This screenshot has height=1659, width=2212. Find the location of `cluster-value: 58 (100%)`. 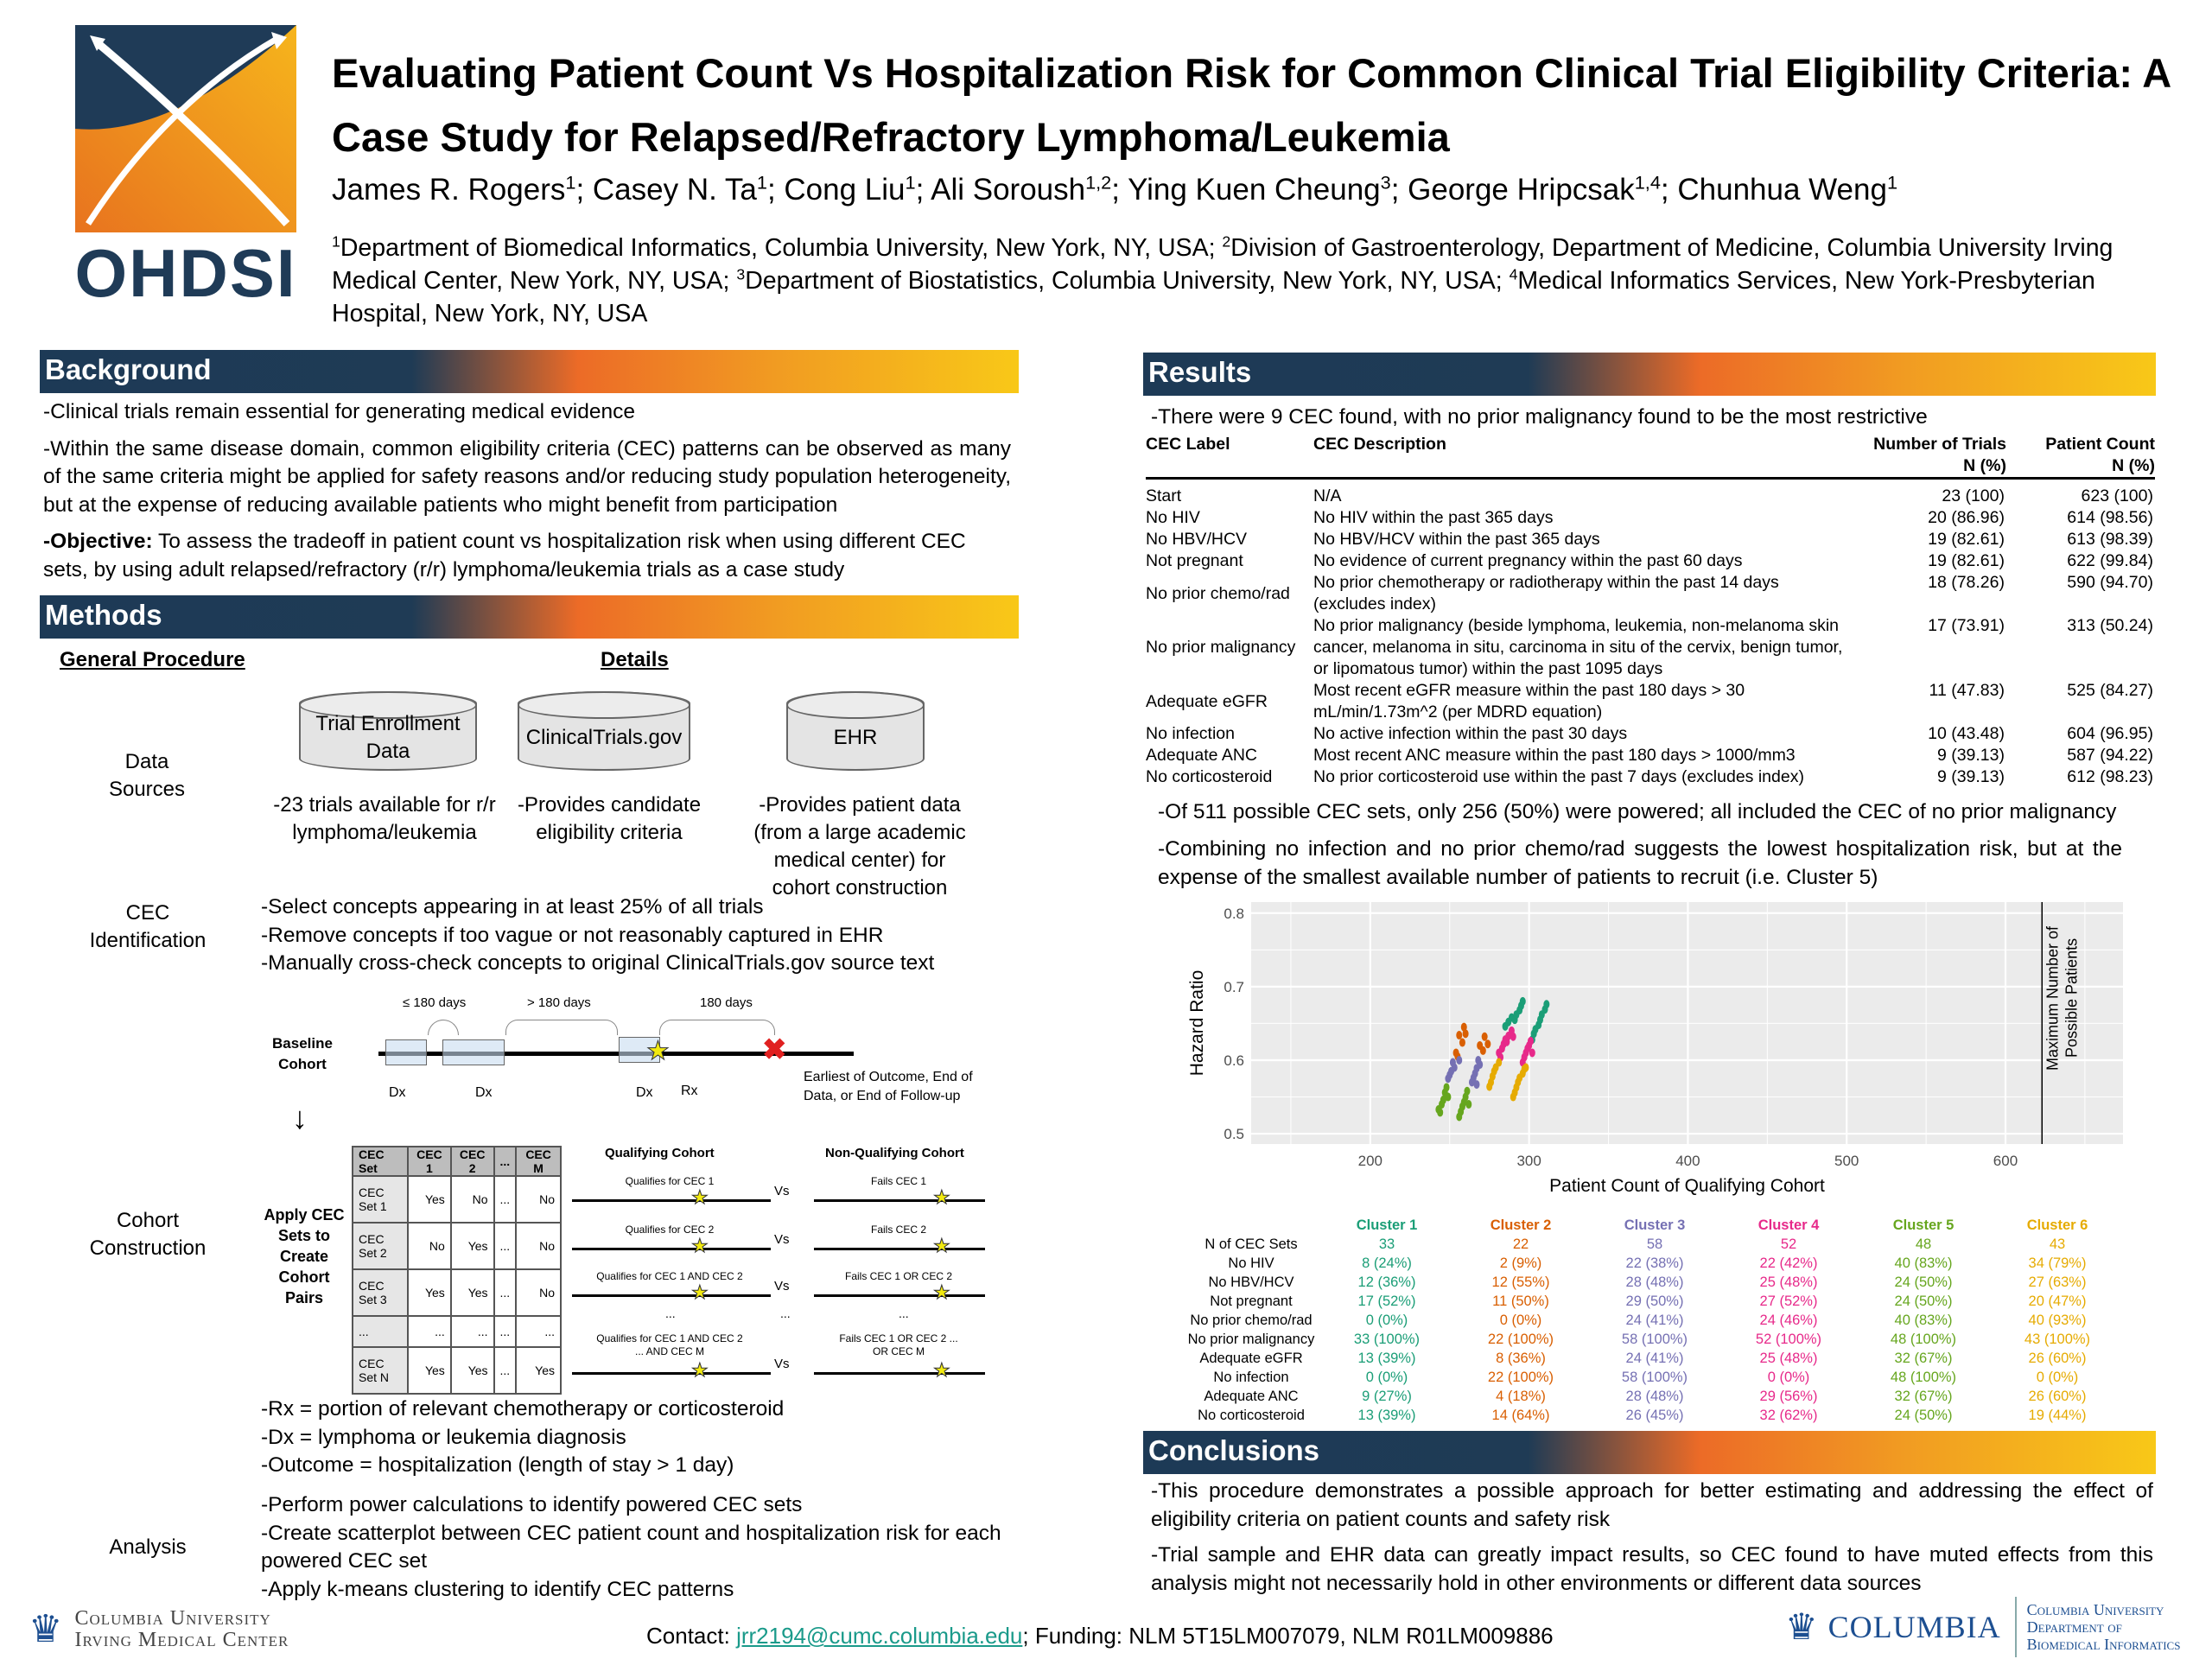

cluster-value: 58 (100%) is located at coordinates (1654, 1339).